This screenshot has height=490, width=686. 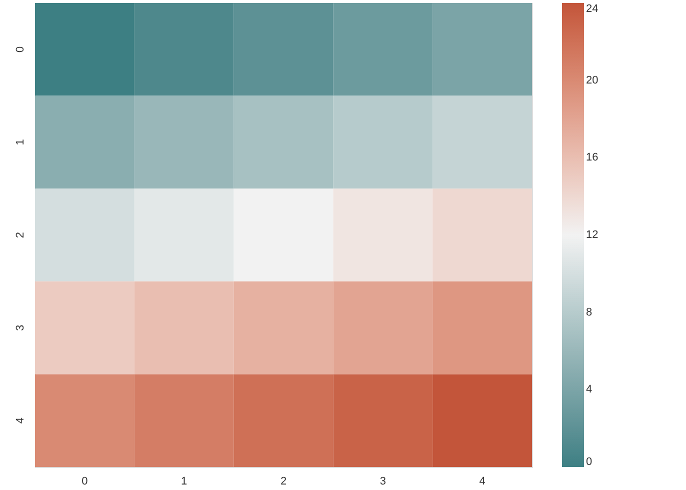 I want to click on color-bar-label: 12, so click(x=592, y=235).